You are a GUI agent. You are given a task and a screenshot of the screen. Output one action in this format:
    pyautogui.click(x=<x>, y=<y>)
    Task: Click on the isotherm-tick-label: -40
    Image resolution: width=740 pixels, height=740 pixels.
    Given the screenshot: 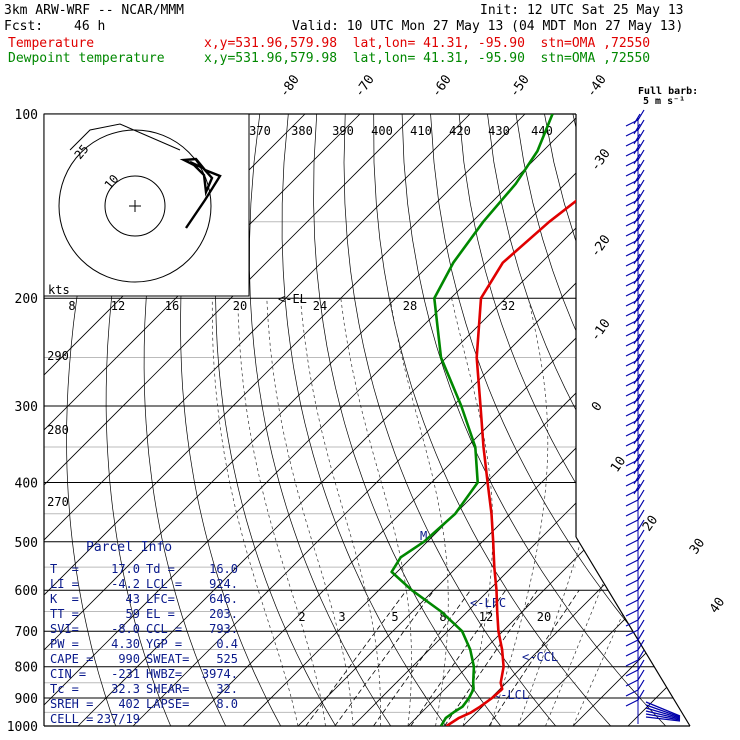 What is the action you would take?
    pyautogui.click(x=597, y=86)
    